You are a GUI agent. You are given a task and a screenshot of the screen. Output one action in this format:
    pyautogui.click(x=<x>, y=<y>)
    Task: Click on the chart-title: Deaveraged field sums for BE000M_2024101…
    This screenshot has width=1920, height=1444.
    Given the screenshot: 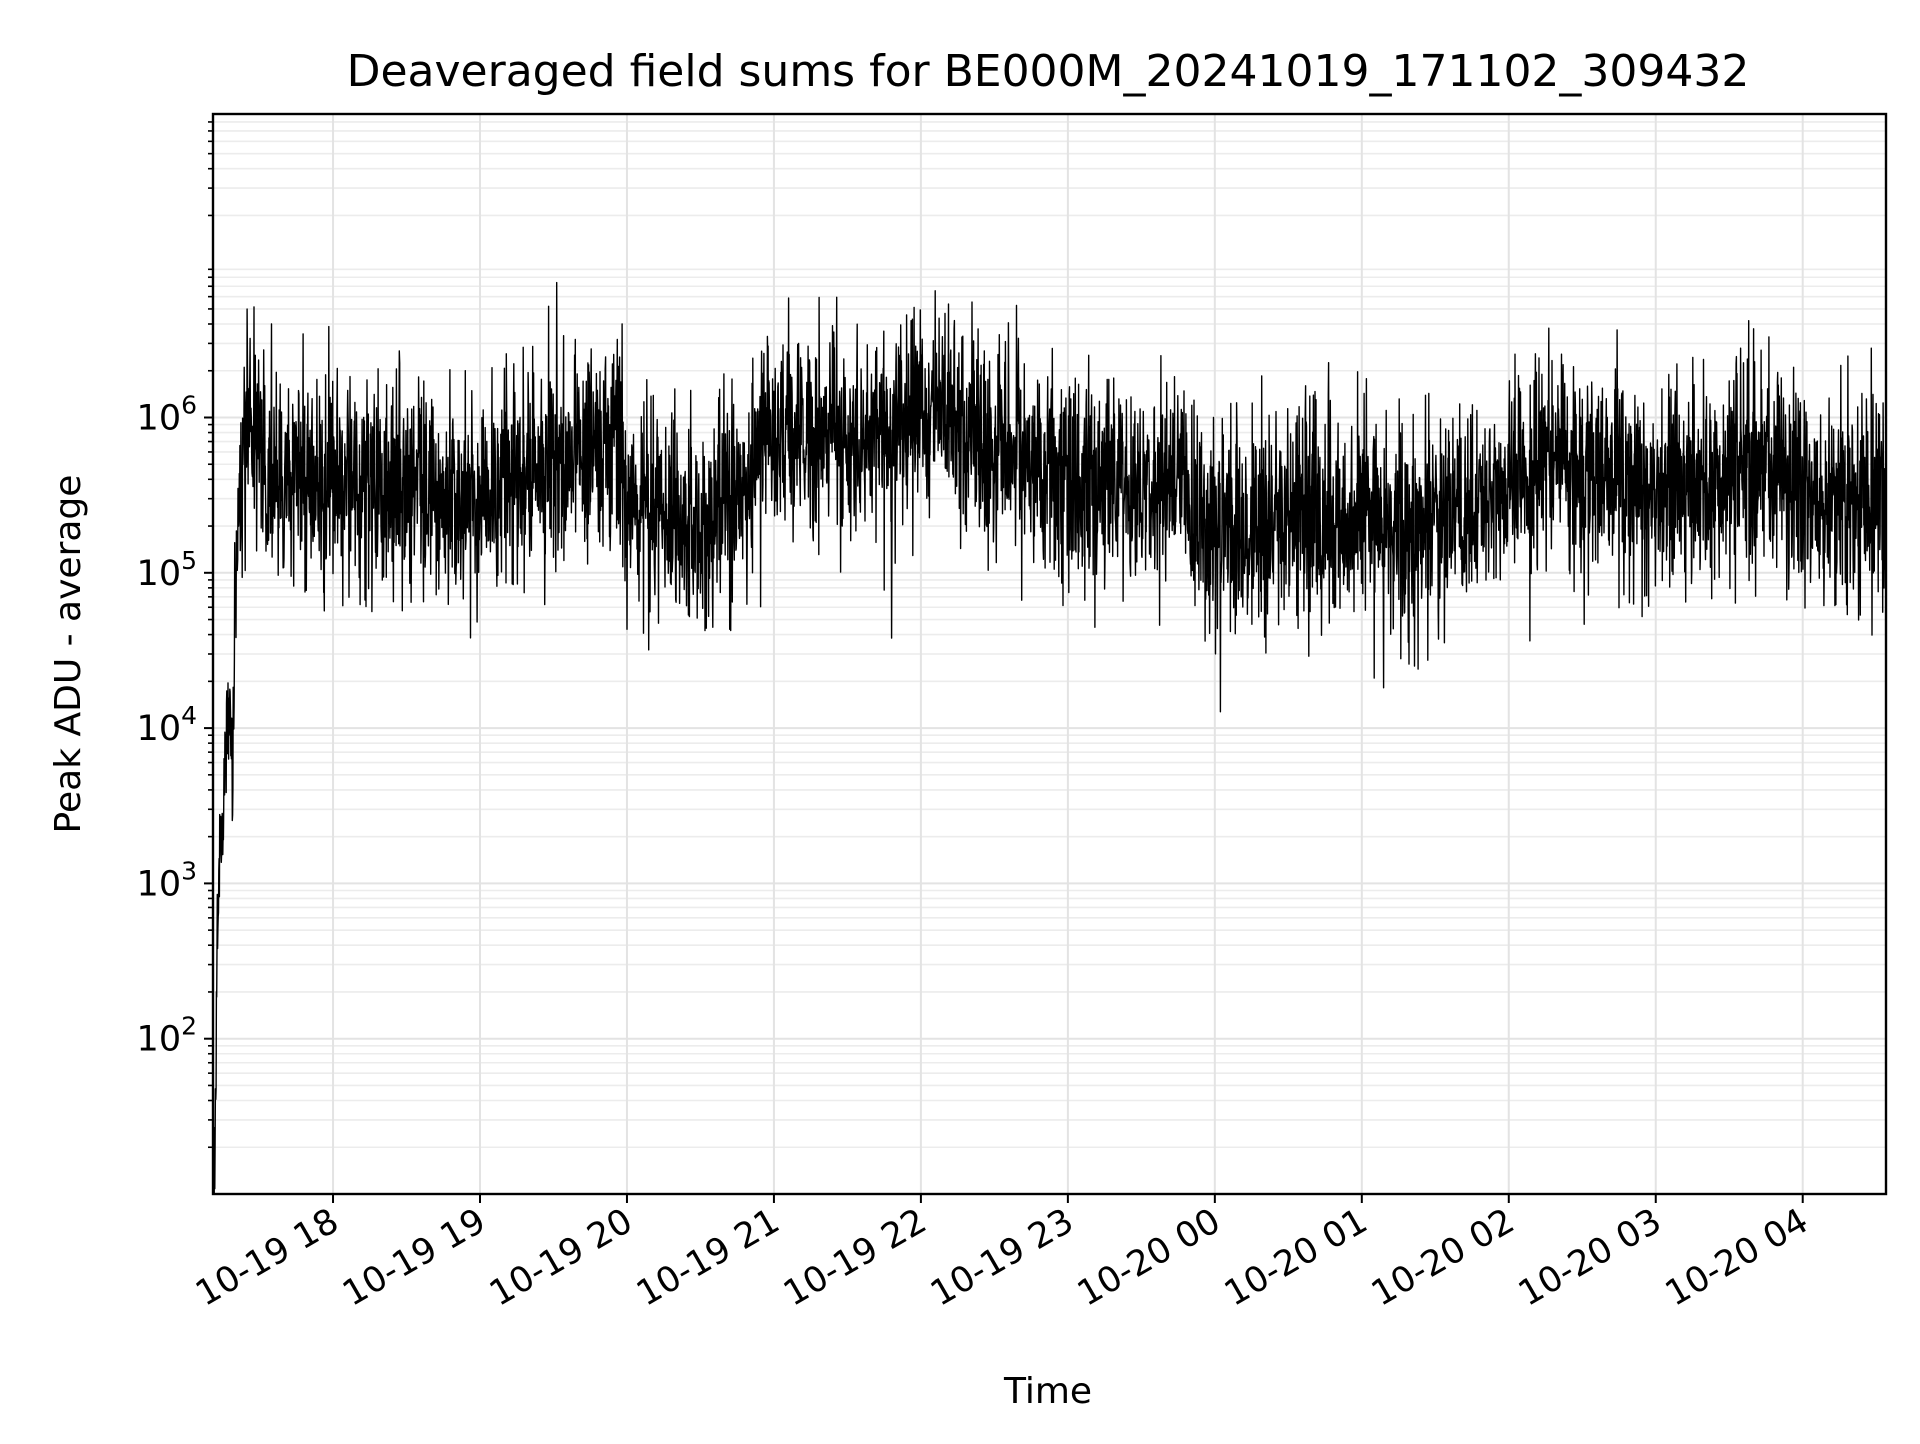 What is the action you would take?
    pyautogui.click(x=1048, y=71)
    